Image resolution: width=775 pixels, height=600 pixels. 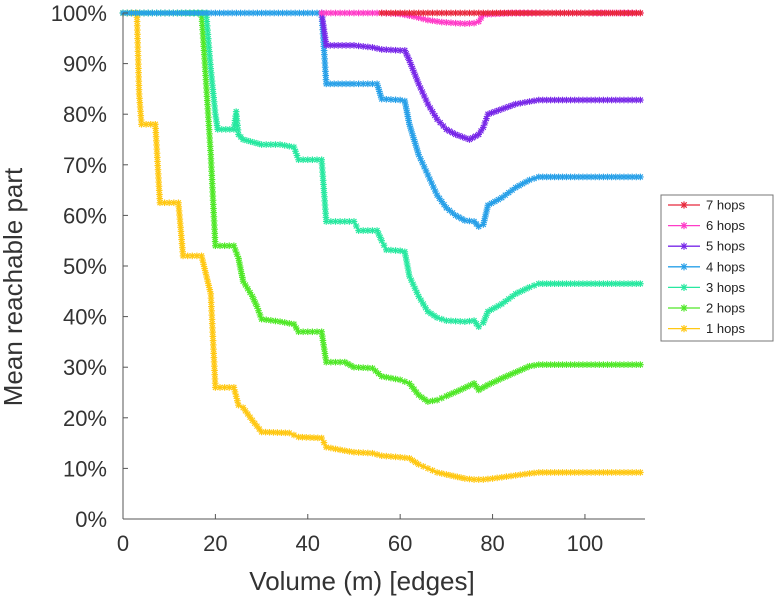 What do you see at coordinates (14, 286) in the screenshot?
I see `y-axis-title: Mean reachable part` at bounding box center [14, 286].